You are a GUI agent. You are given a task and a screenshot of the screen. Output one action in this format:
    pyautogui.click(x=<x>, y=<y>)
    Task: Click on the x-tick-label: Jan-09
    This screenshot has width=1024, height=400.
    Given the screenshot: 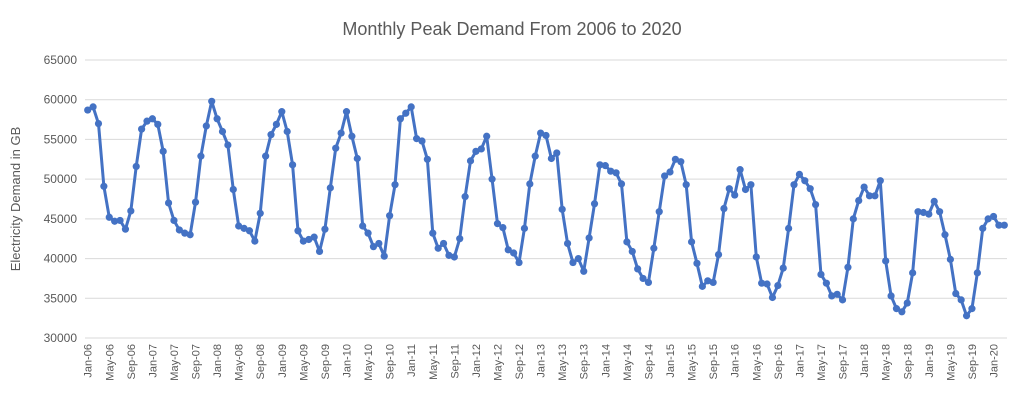 What is the action you would take?
    pyautogui.click(x=283, y=361)
    